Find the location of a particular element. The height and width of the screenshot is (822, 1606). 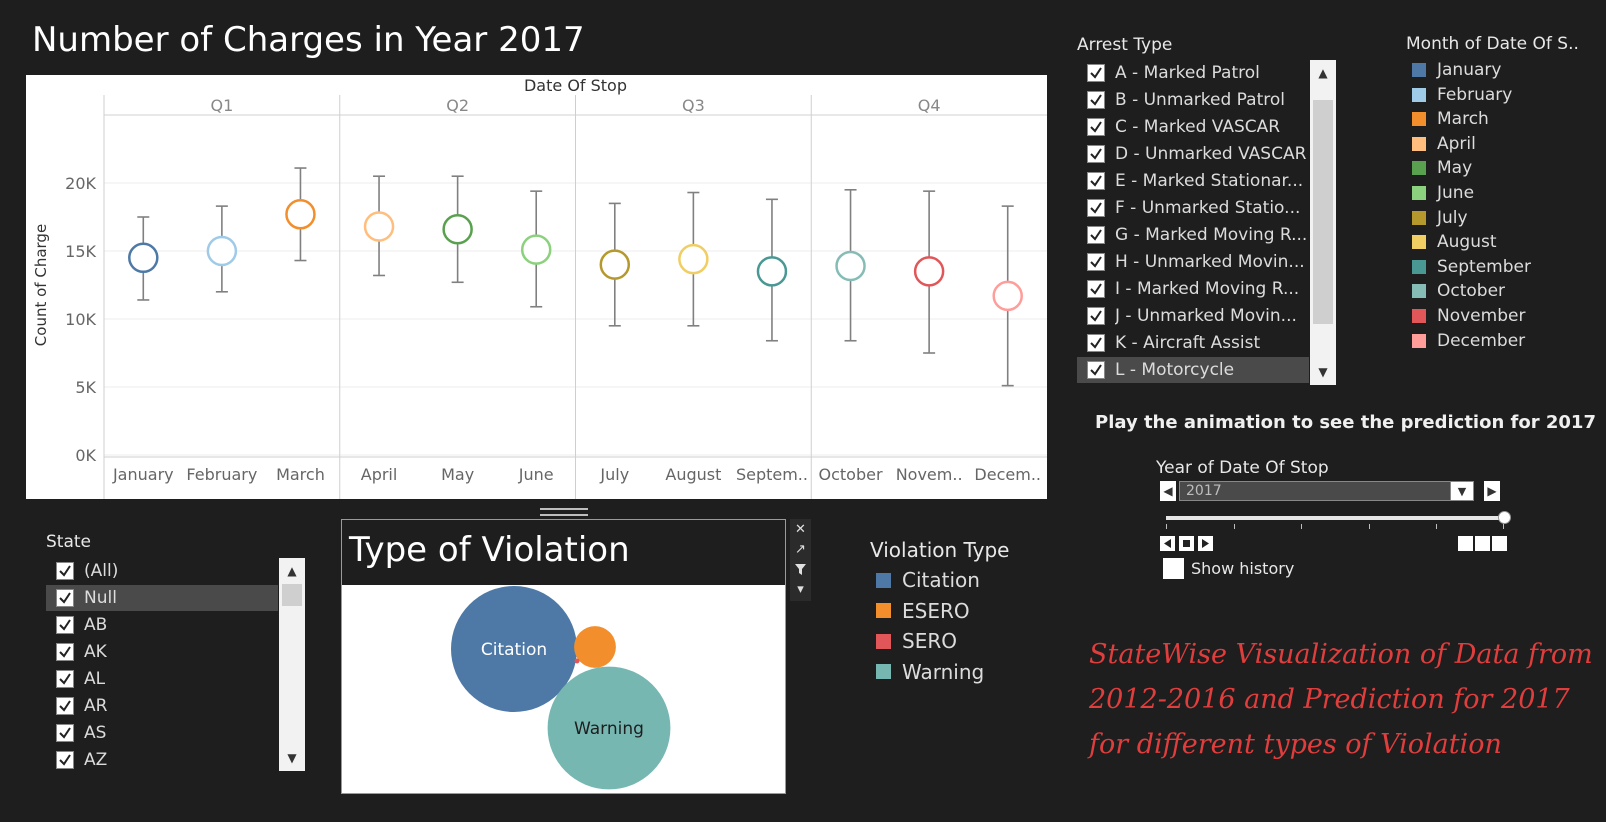

legend-item: Warning is located at coordinates (930, 672).